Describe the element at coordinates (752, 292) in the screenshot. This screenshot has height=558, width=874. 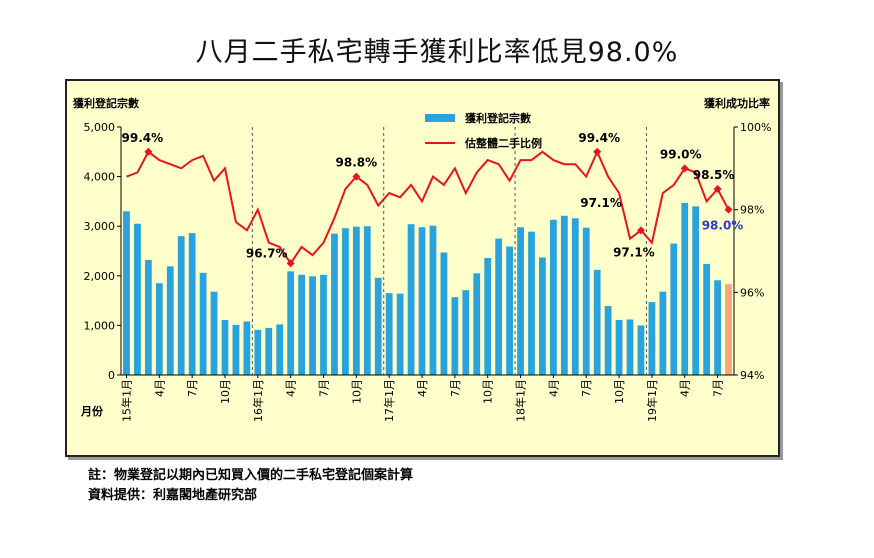
I see `right-tick-label: 96%` at that location.